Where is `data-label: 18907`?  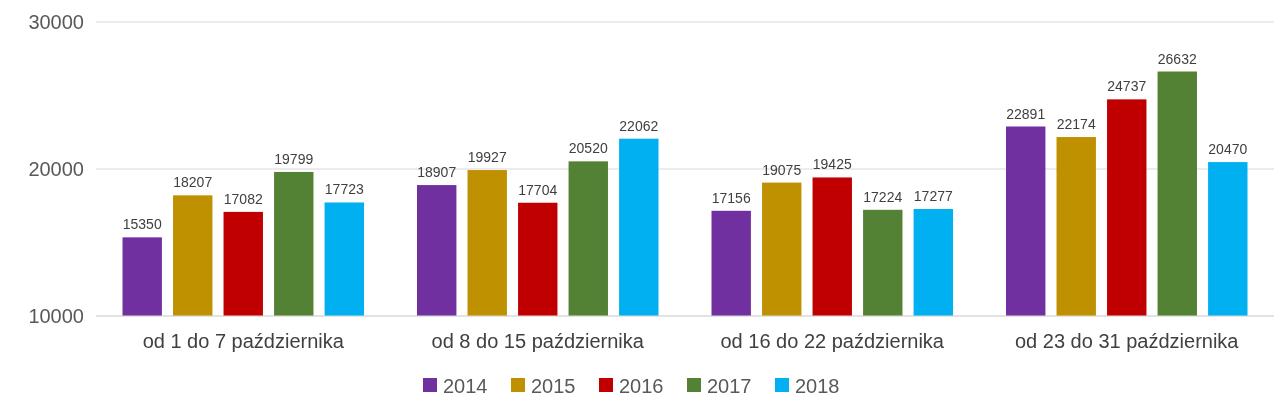
data-label: 18907 is located at coordinates (437, 172).